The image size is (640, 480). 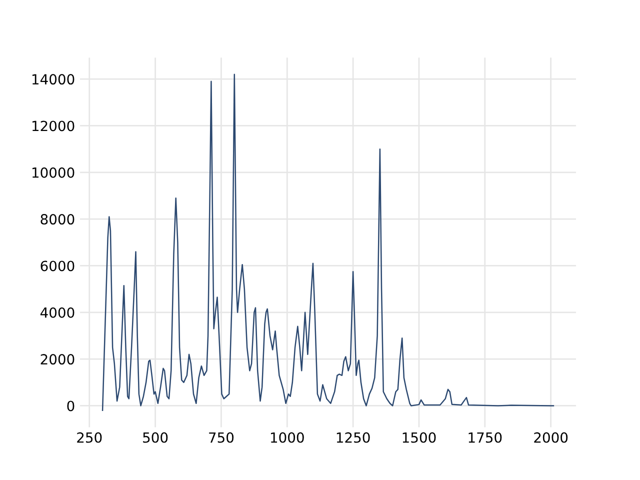 What do you see at coordinates (53, 126) in the screenshot?
I see `y-tick-label: 12000` at bounding box center [53, 126].